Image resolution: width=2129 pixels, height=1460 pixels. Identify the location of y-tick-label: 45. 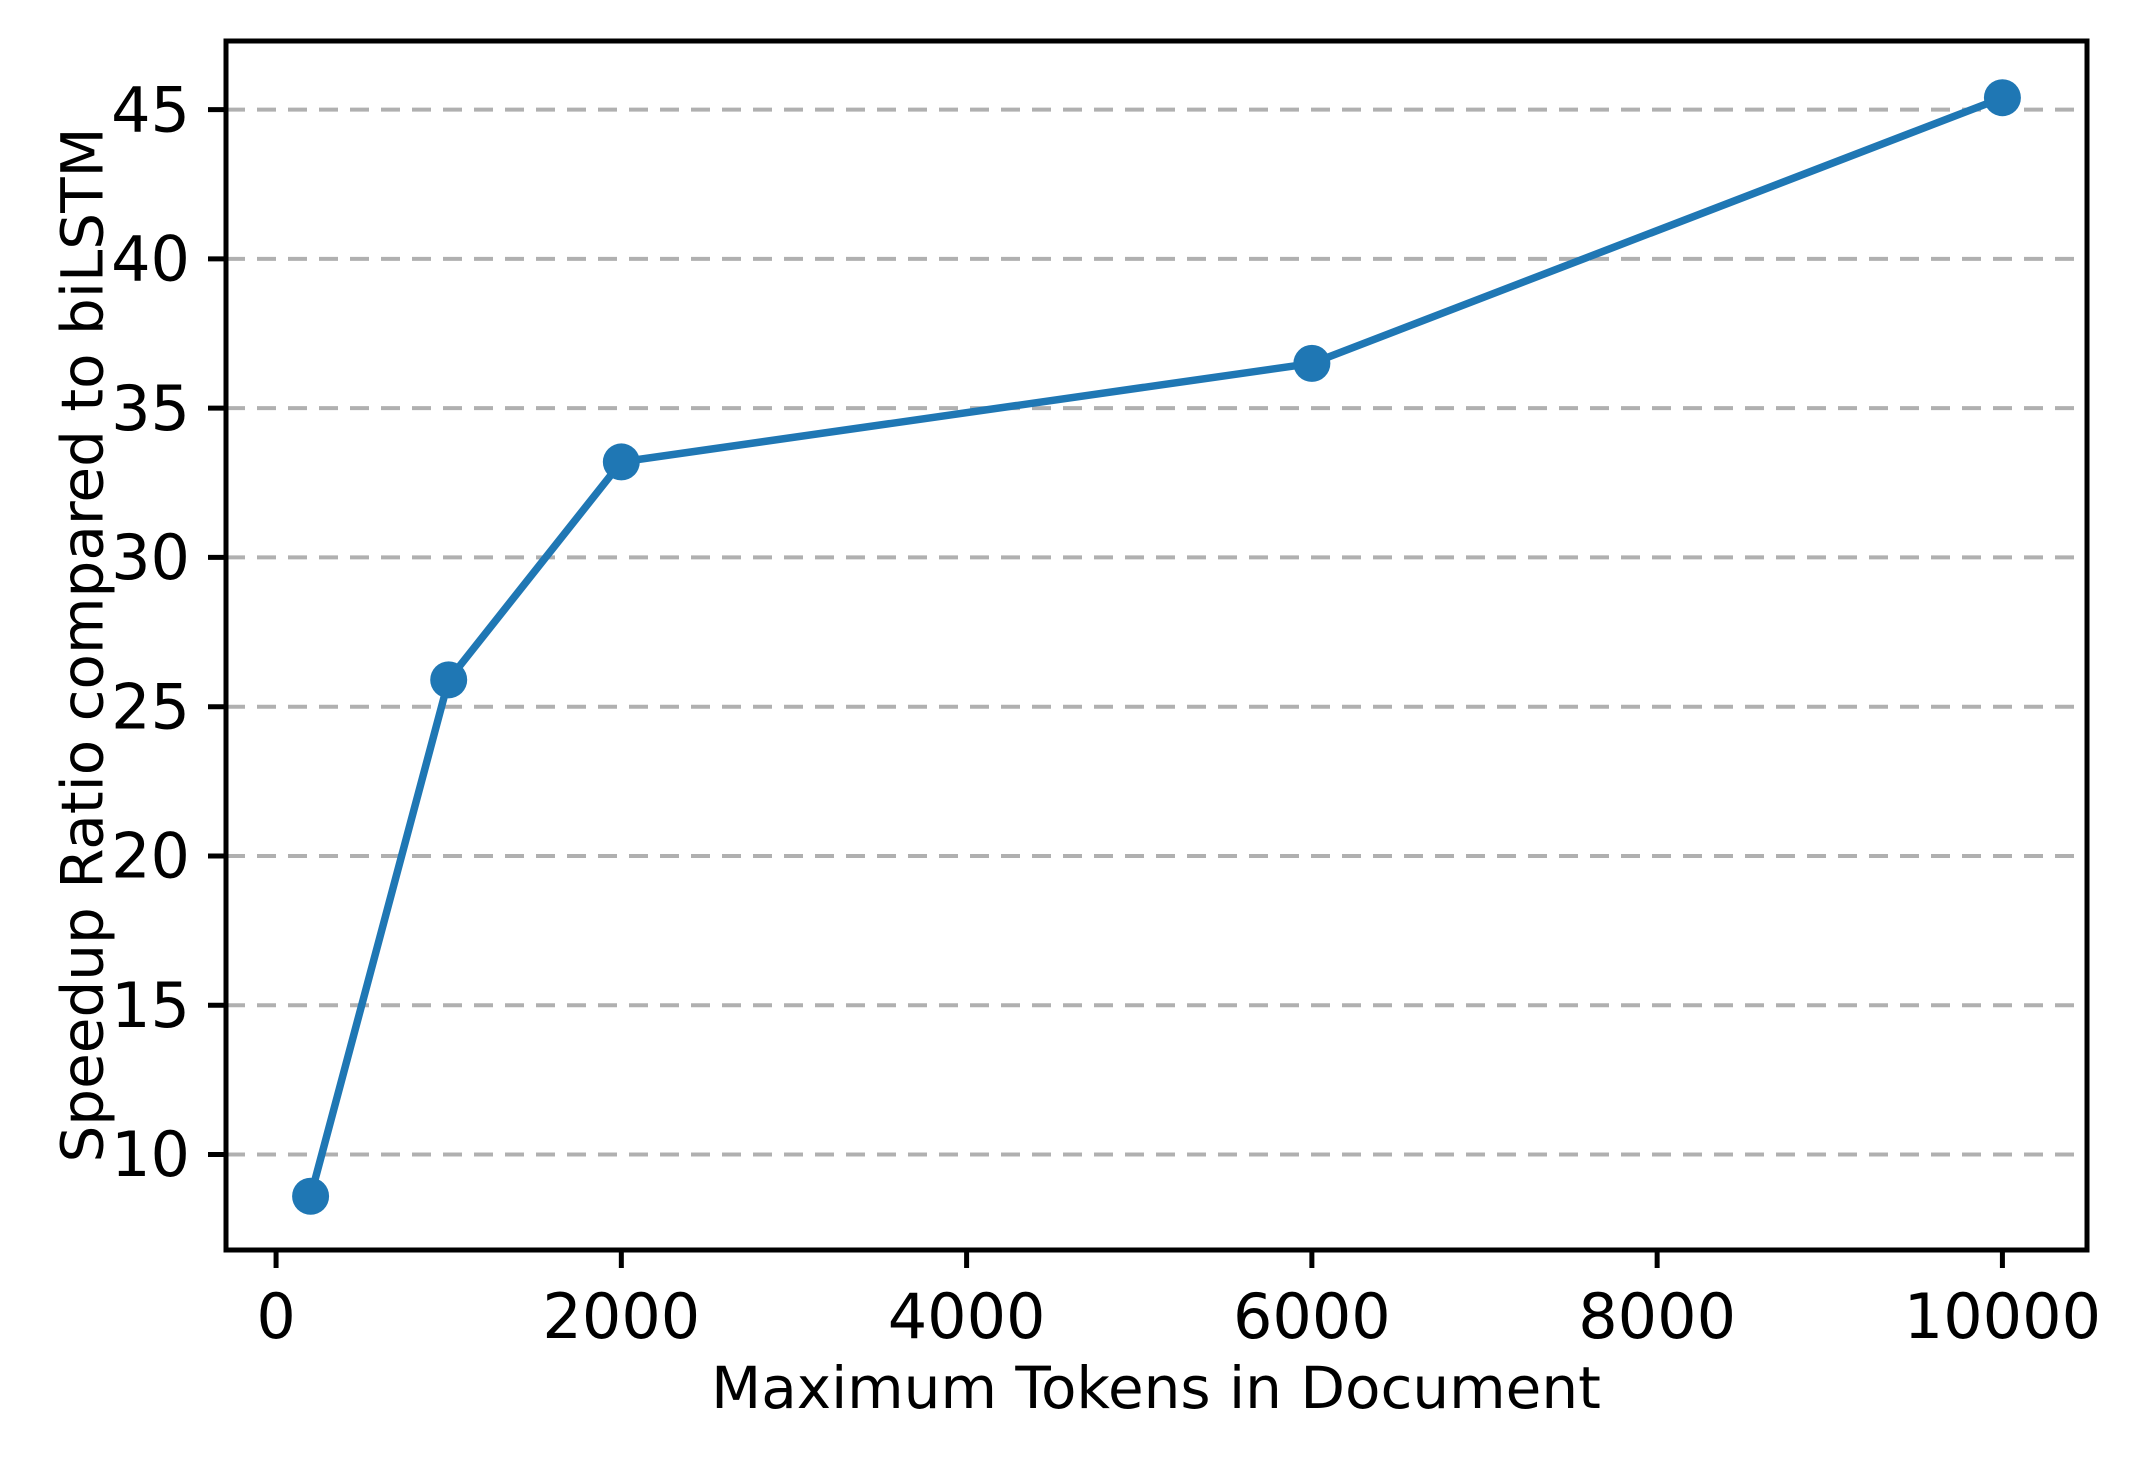
(150, 109).